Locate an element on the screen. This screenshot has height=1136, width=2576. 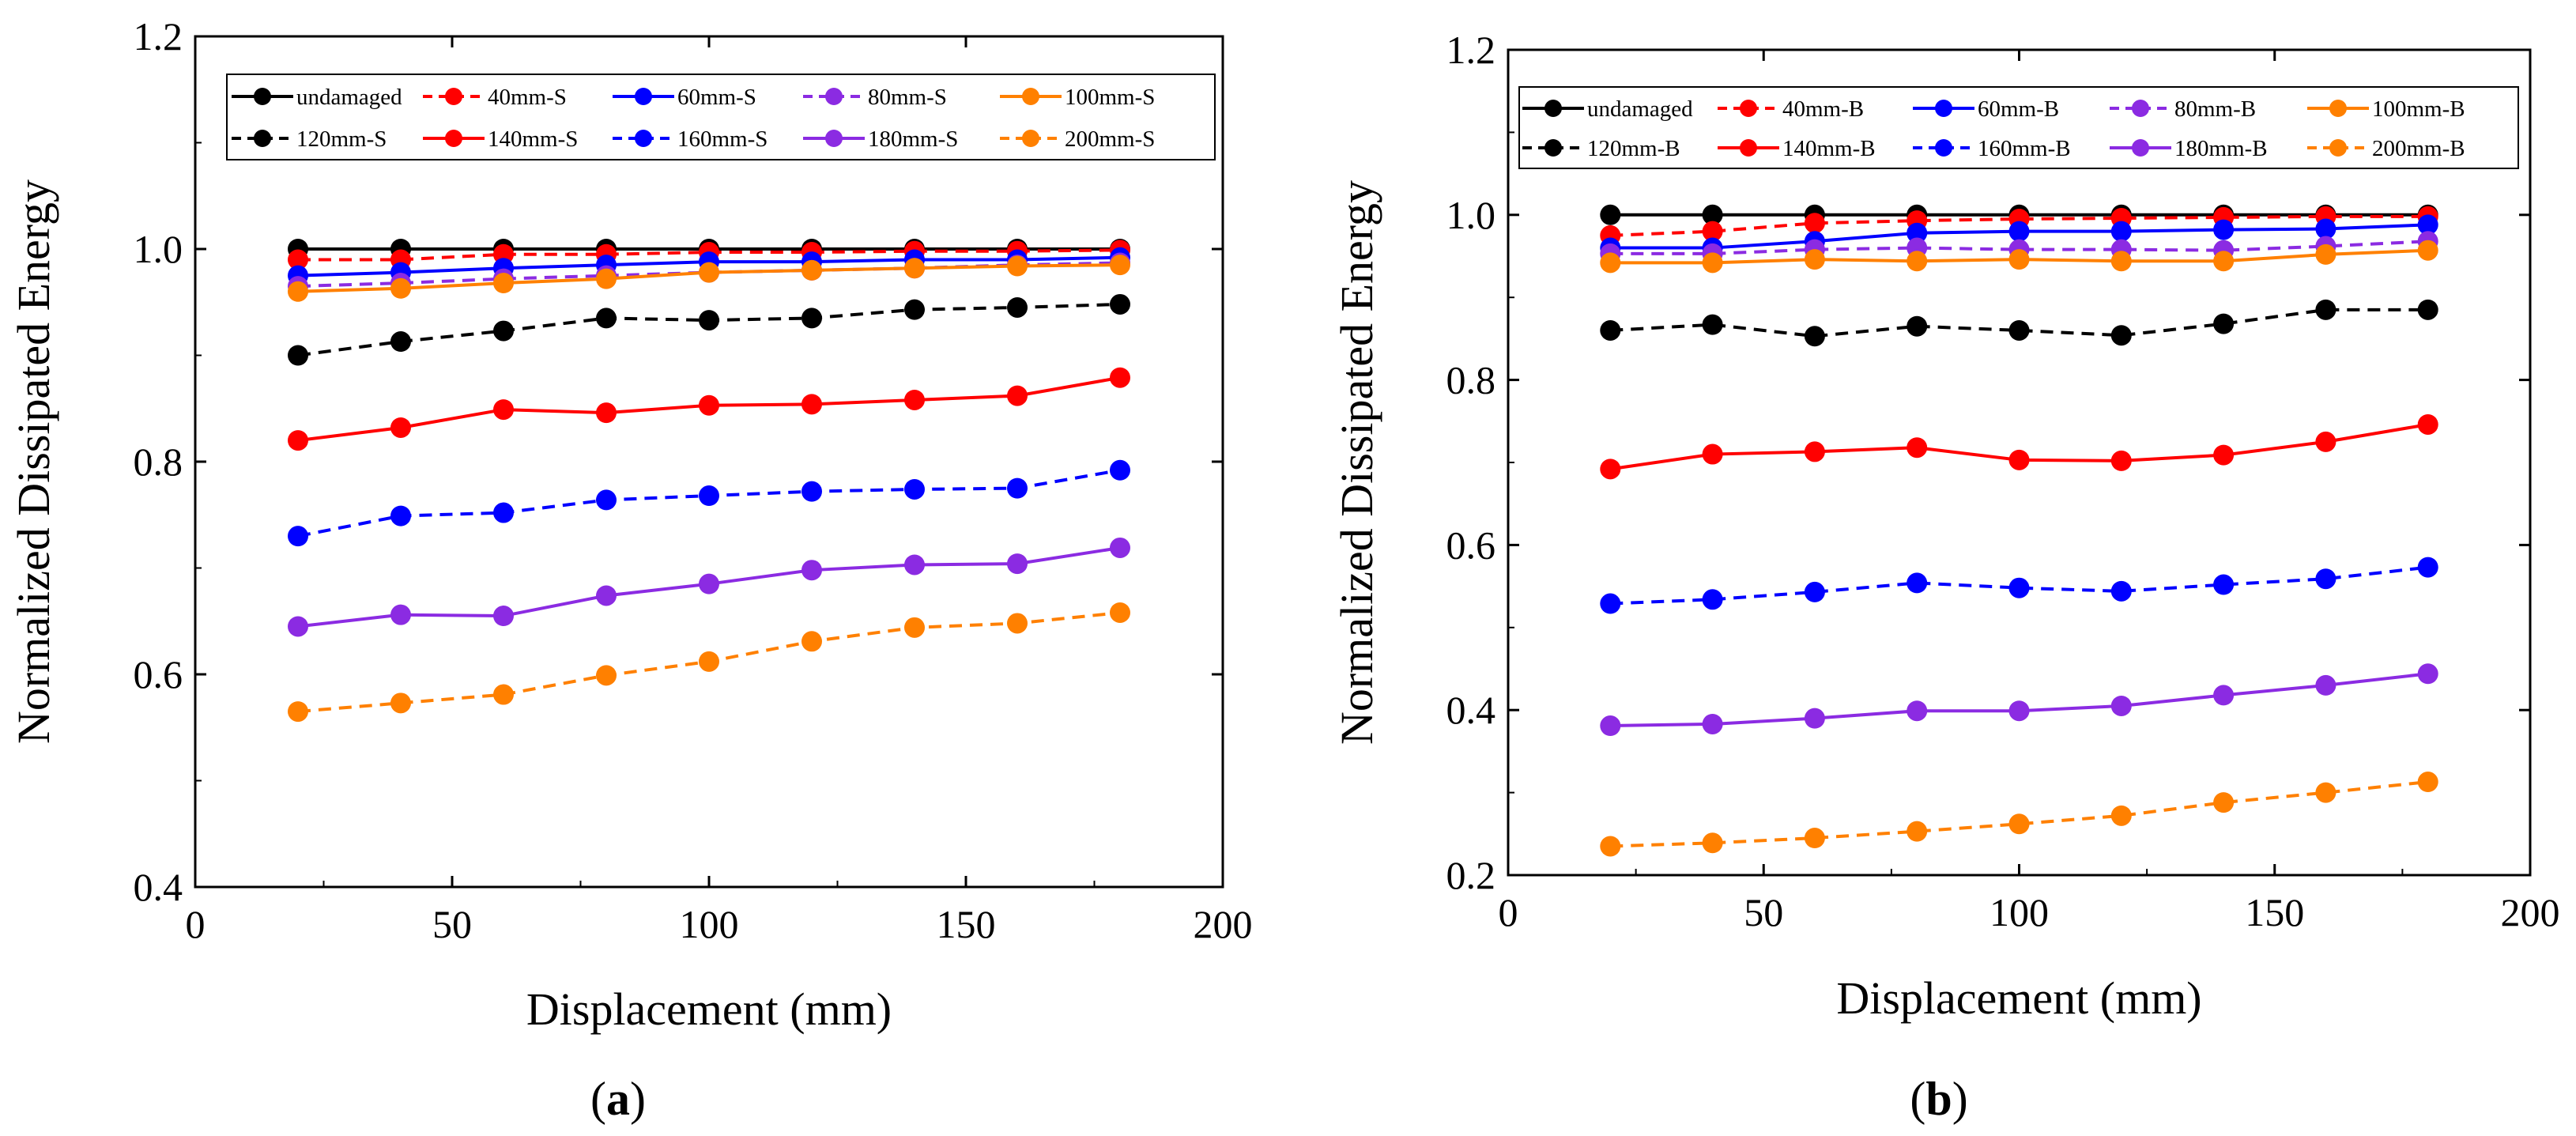
legend-label: undamaged is located at coordinates (1640, 109).